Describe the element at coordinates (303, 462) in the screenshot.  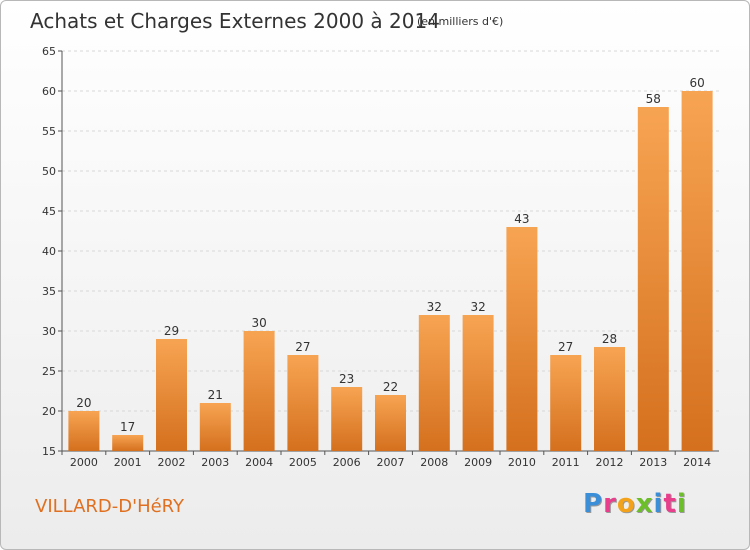
I see `x-tick-label: 2005` at that location.